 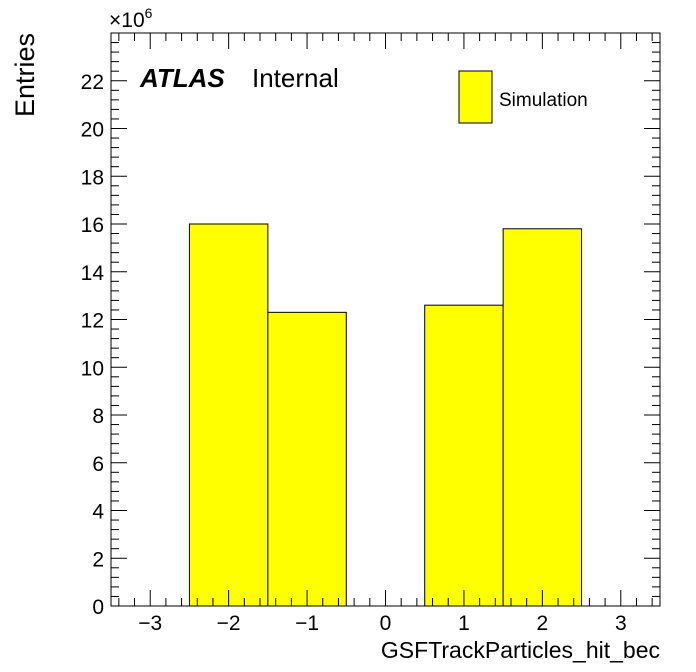 I want to click on y-tick-label: 16, so click(x=92, y=225).